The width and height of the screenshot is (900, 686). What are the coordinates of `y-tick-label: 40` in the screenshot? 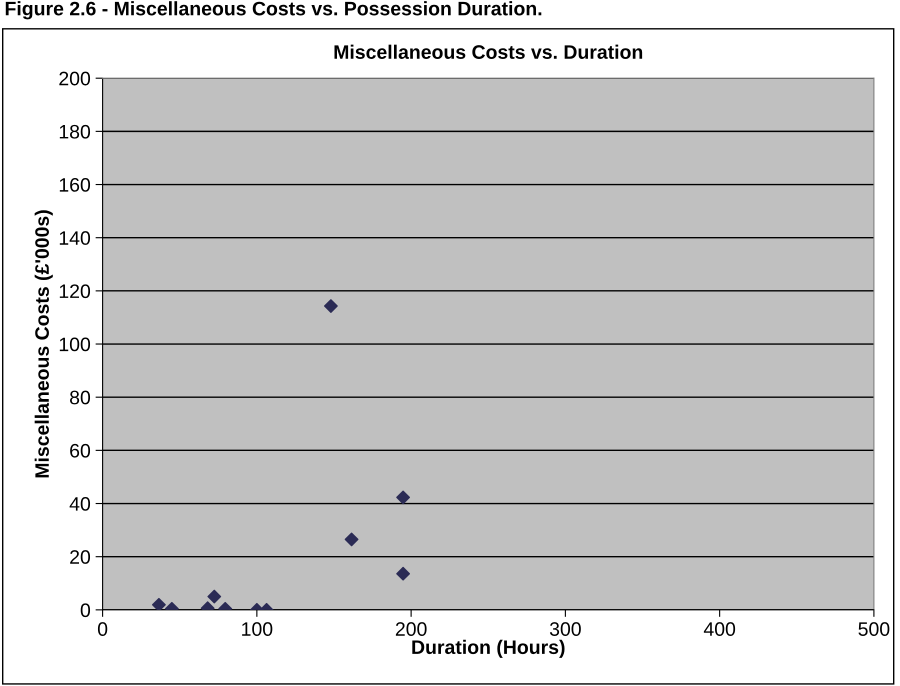 It's located at (80, 503).